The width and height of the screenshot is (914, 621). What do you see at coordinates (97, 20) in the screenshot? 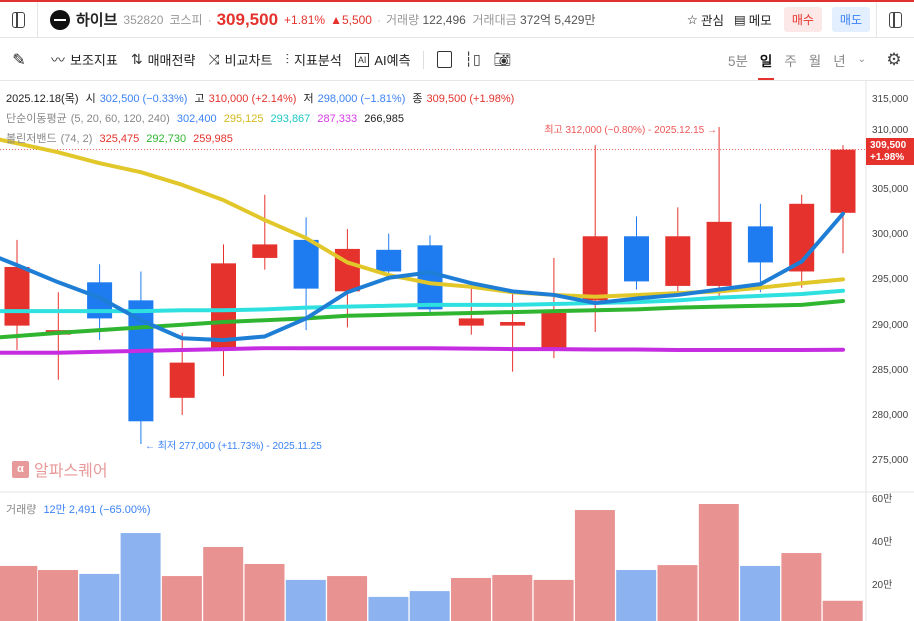
I see `stock-name: 하이브` at bounding box center [97, 20].